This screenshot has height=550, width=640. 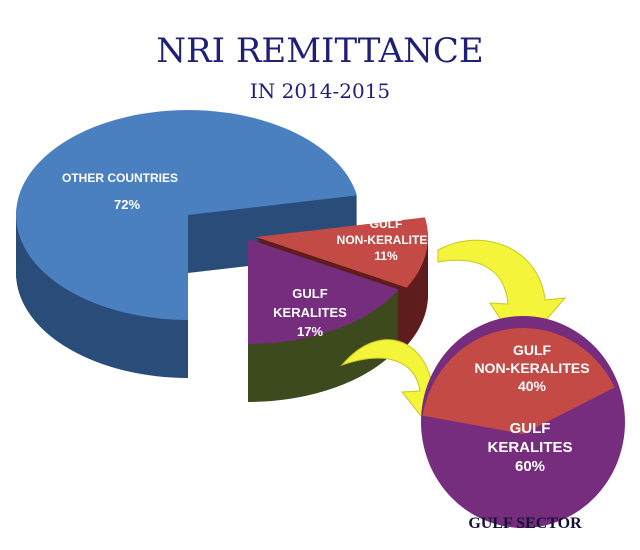 I want to click on gulf-label-keralites-1: GULF, so click(x=530, y=428).